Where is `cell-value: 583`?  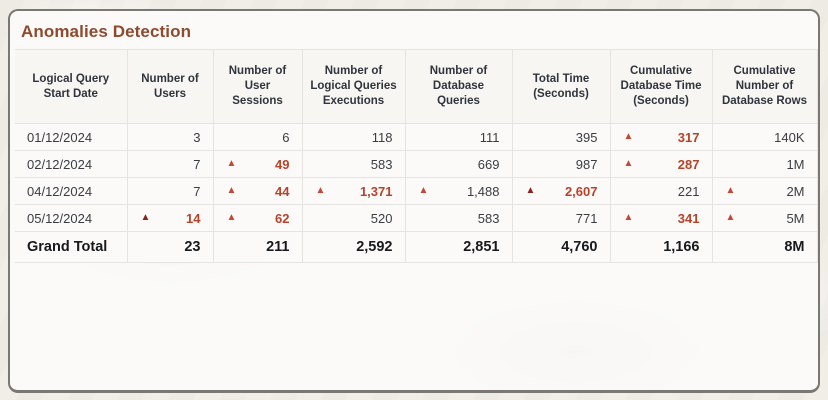 cell-value: 583 is located at coordinates (488, 218).